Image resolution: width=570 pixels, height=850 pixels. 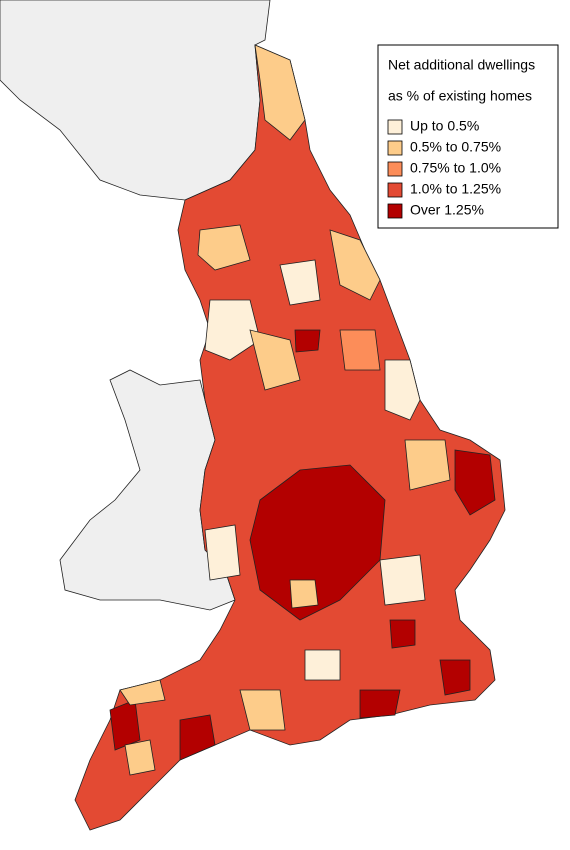 I want to click on scotland, so click(x=135, y=100).